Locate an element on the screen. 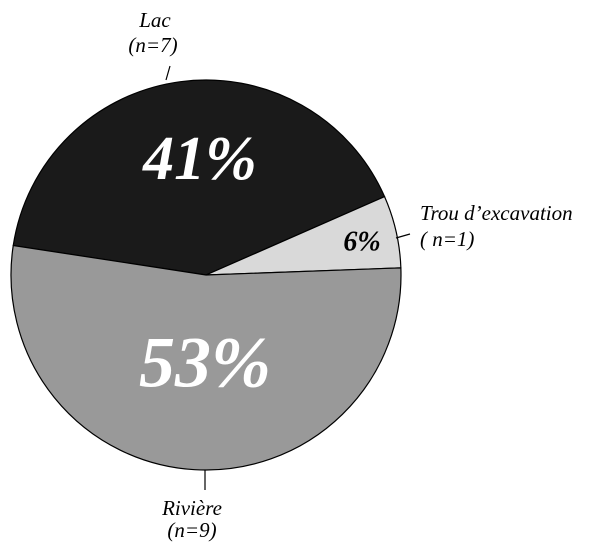  count-label: ( n=1) is located at coordinates (447, 239).